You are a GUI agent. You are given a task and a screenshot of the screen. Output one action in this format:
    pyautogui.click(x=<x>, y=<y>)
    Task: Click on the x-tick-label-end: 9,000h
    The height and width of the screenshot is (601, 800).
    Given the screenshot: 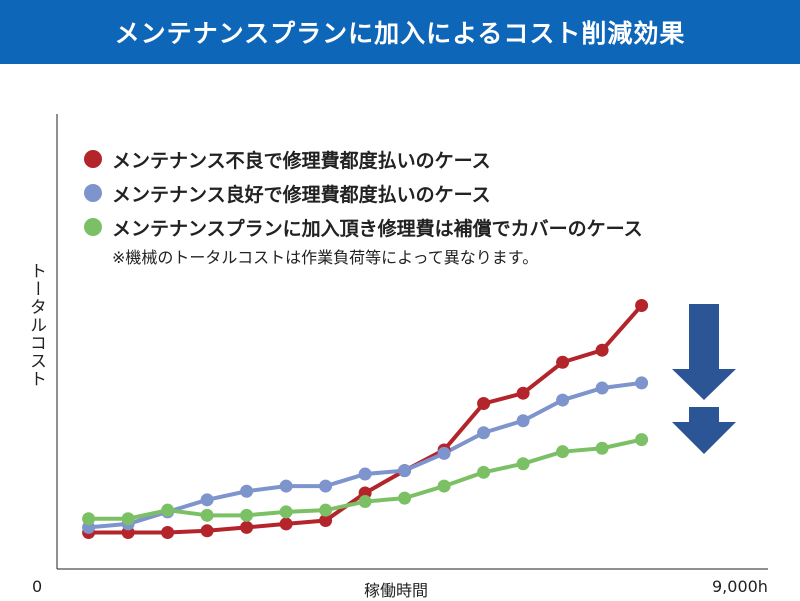 What is the action you would take?
    pyautogui.click(x=740, y=586)
    